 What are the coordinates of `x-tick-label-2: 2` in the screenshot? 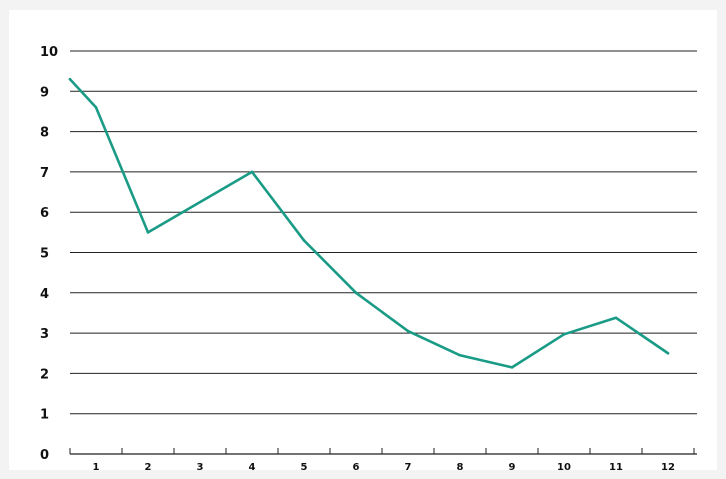 It's located at (148, 467).